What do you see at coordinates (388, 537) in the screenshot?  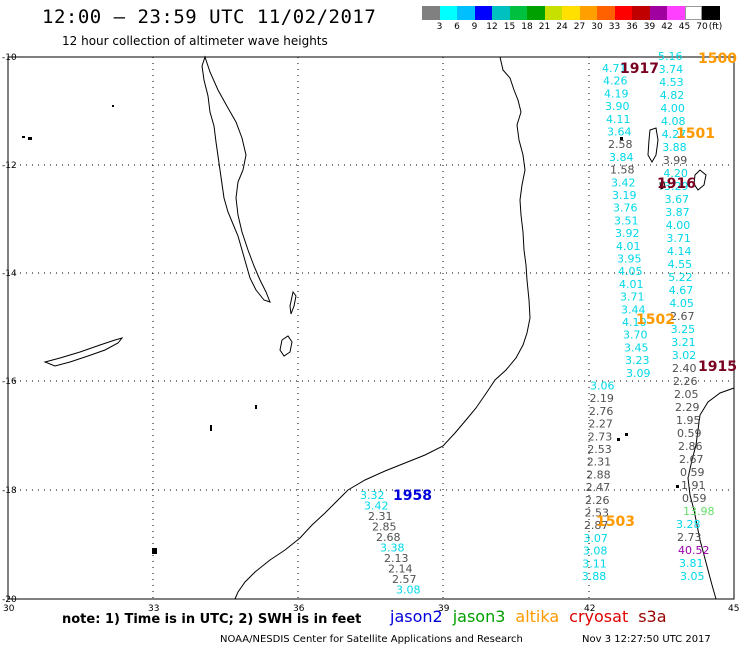 I see `wave-height-label: 2.68` at bounding box center [388, 537].